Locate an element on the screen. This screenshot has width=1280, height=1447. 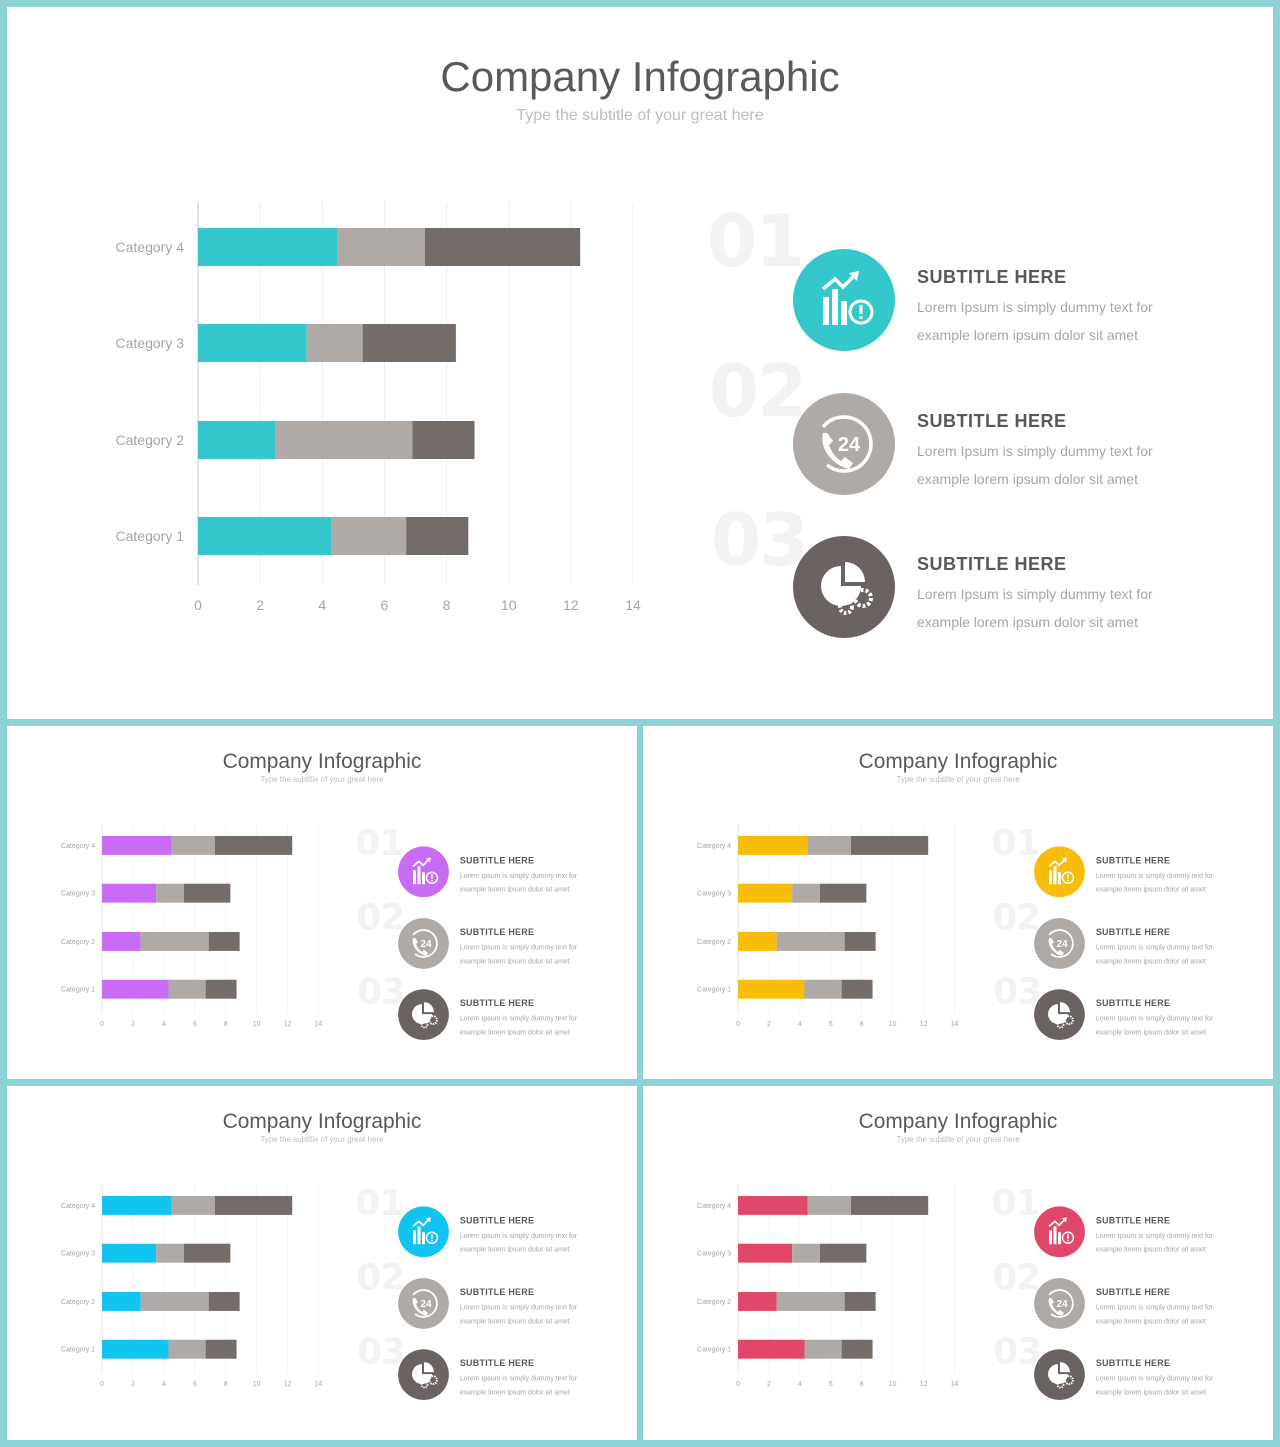
page-title: Company Infographic is located at coordinates (640, 76).